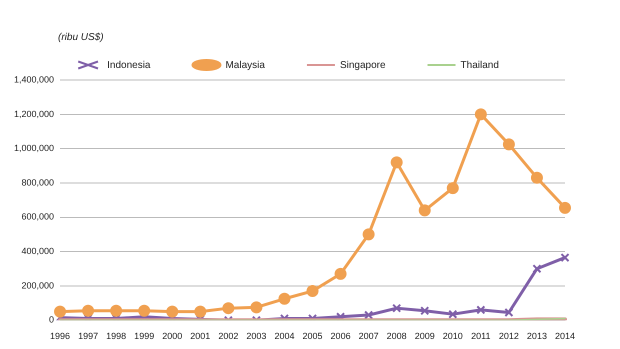  What do you see at coordinates (51, 319) in the screenshot?
I see `y-tick-label: 0` at bounding box center [51, 319].